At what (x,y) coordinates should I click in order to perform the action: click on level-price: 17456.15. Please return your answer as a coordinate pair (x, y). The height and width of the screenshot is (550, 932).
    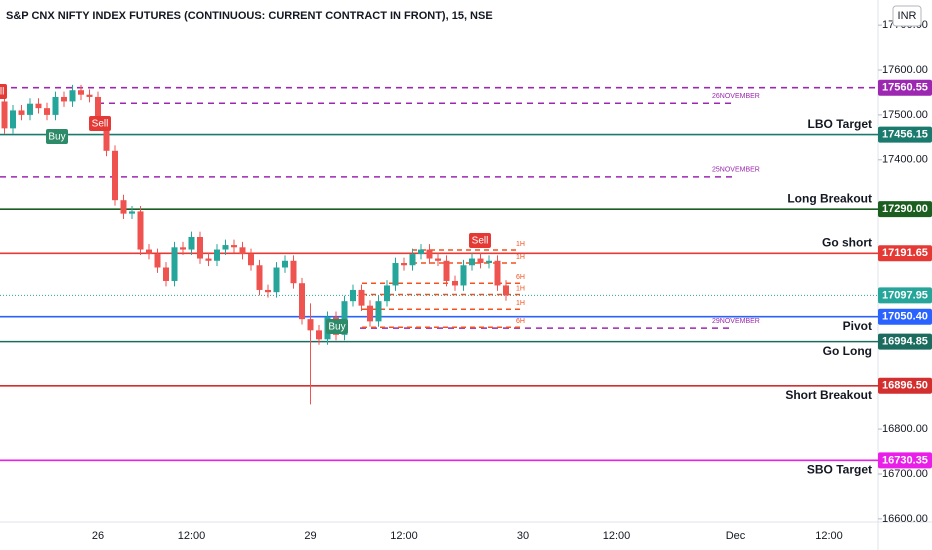
    Looking at the image, I should click on (905, 134).